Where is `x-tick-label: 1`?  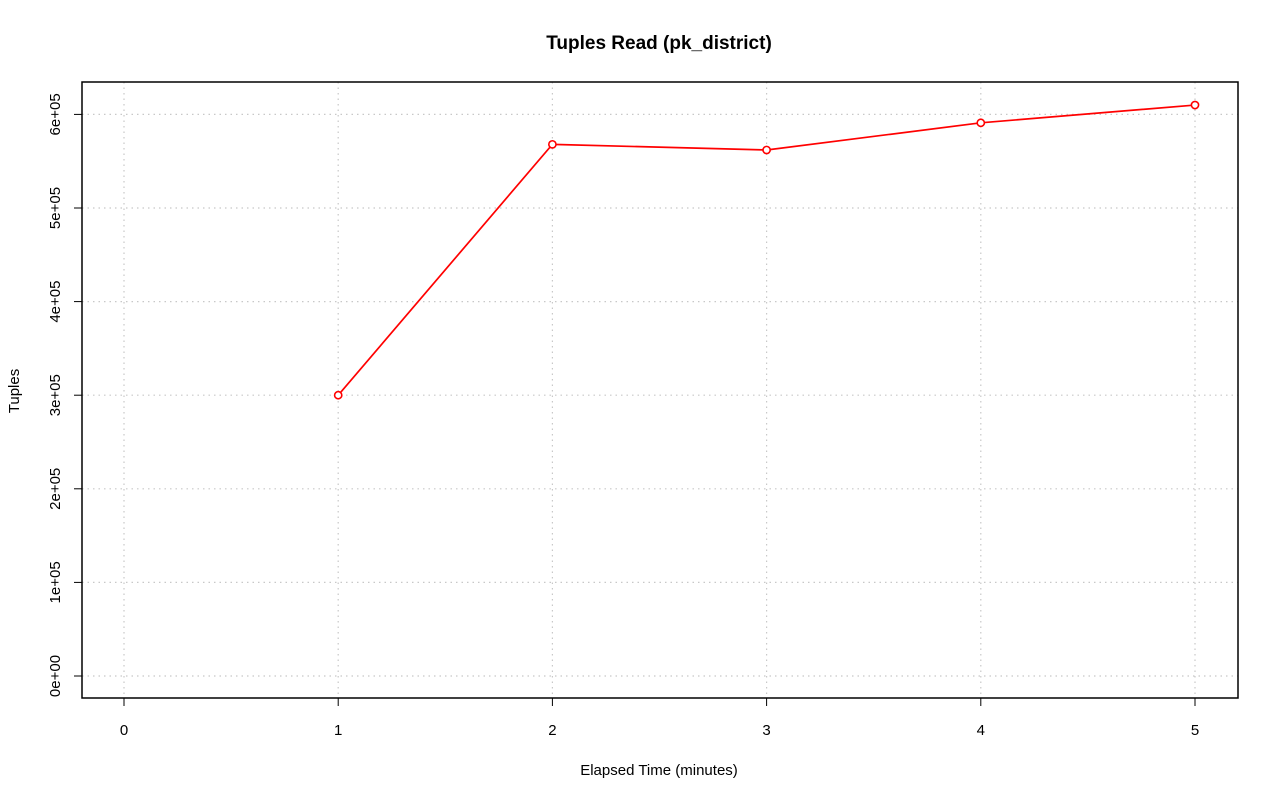 x-tick-label: 1 is located at coordinates (338, 730).